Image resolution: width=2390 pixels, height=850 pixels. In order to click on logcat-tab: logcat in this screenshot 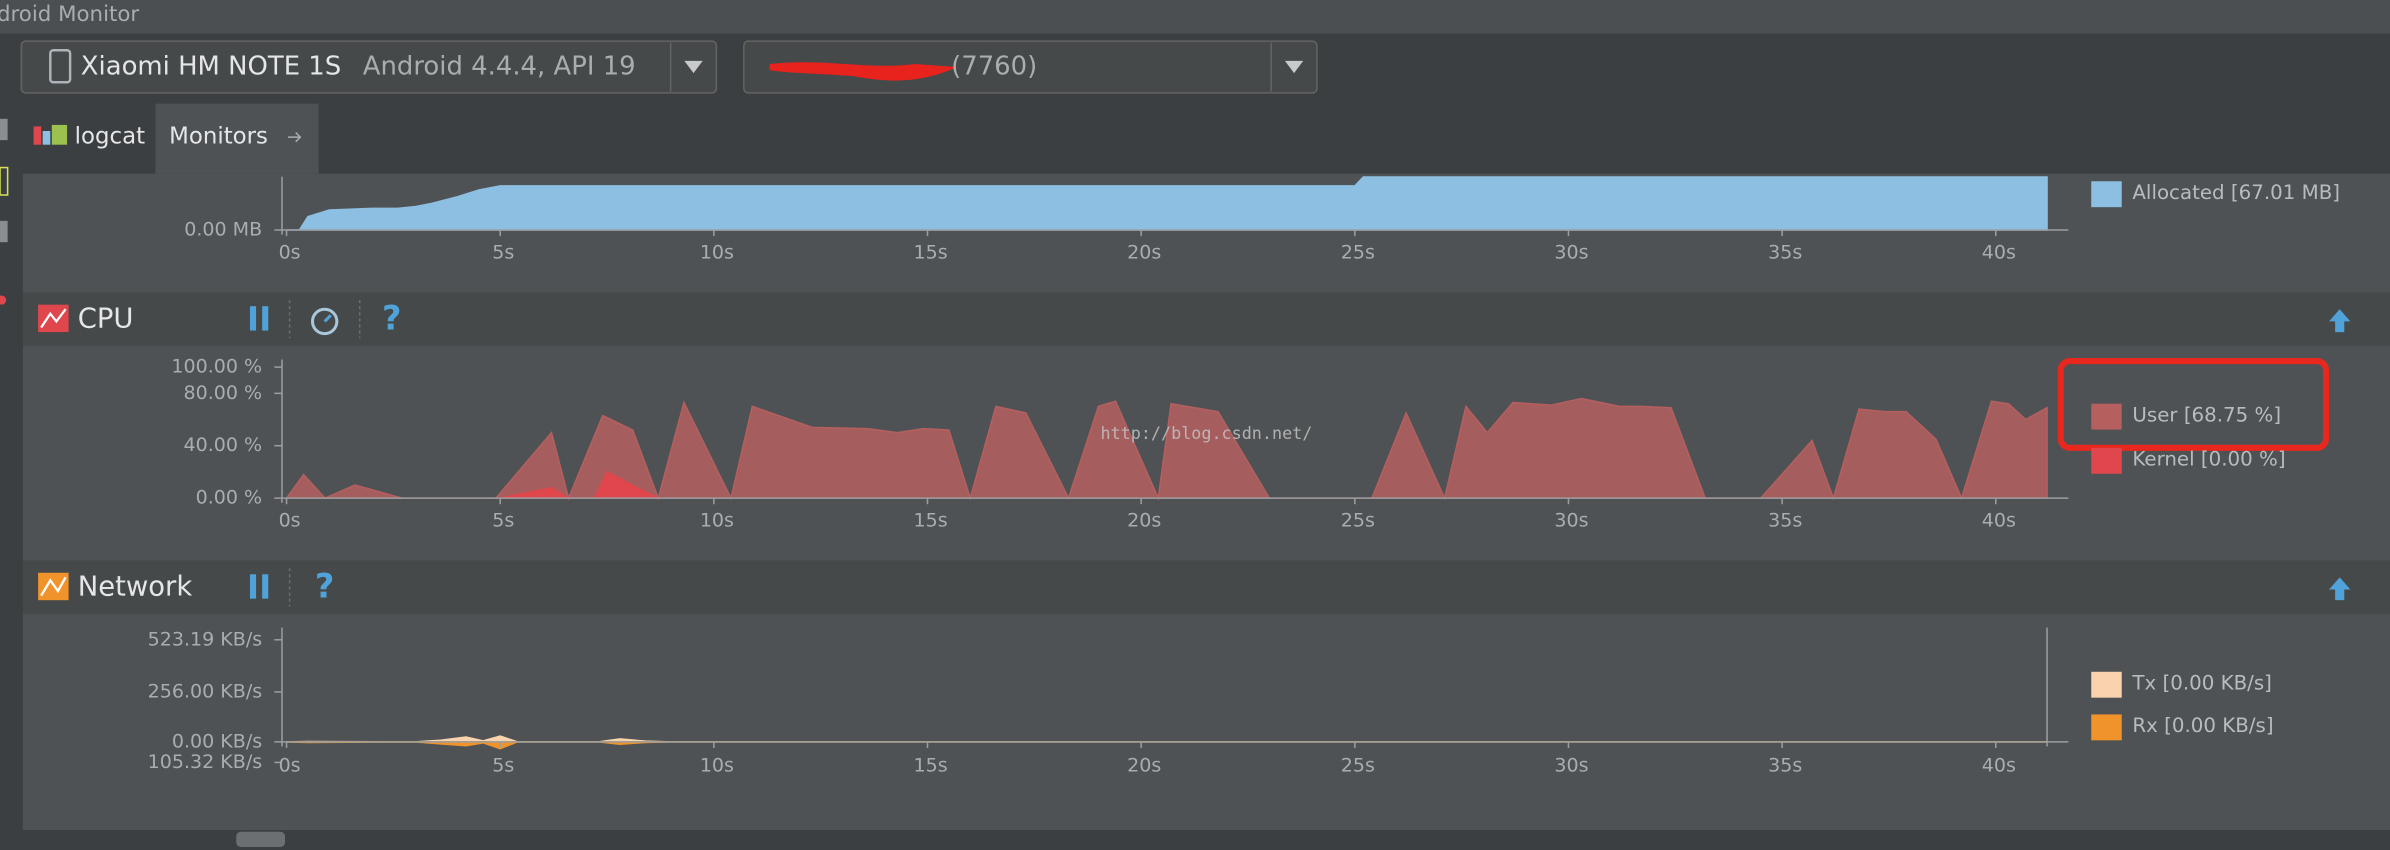, I will do `click(89, 137)`.